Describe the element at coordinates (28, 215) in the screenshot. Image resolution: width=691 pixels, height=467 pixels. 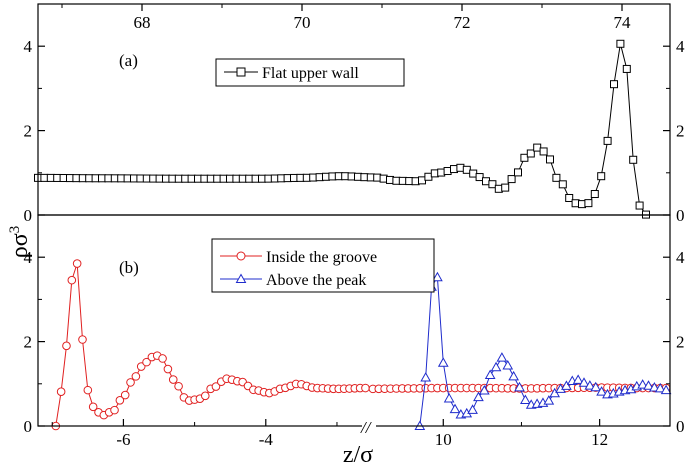
I see `panel-a-ytick-label-left-0: 0` at that location.